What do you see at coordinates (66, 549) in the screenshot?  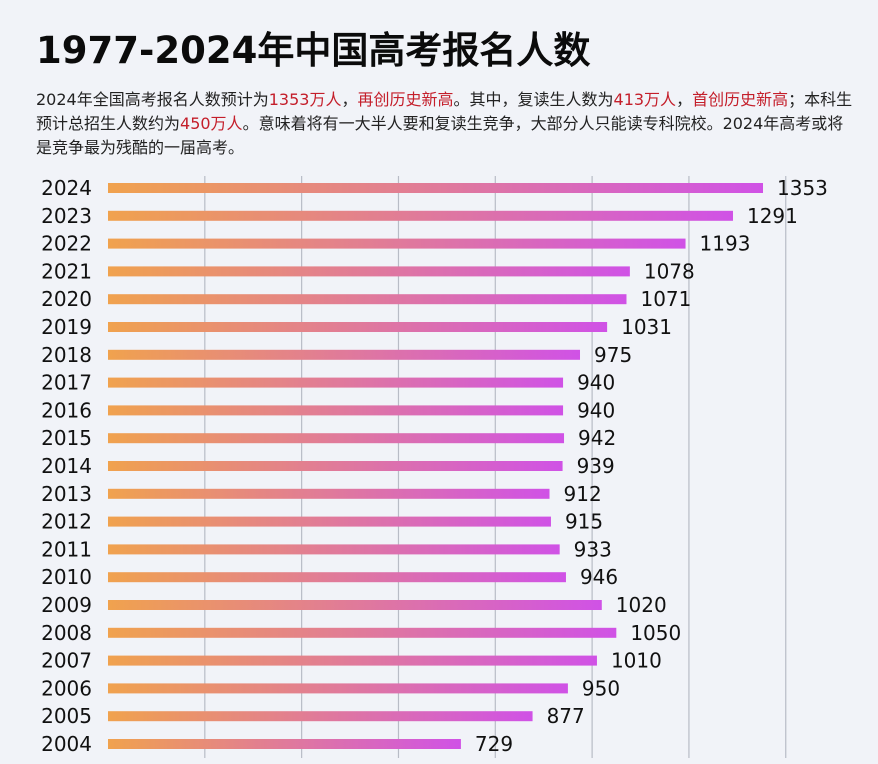 I see `y-tick-label: 2011` at bounding box center [66, 549].